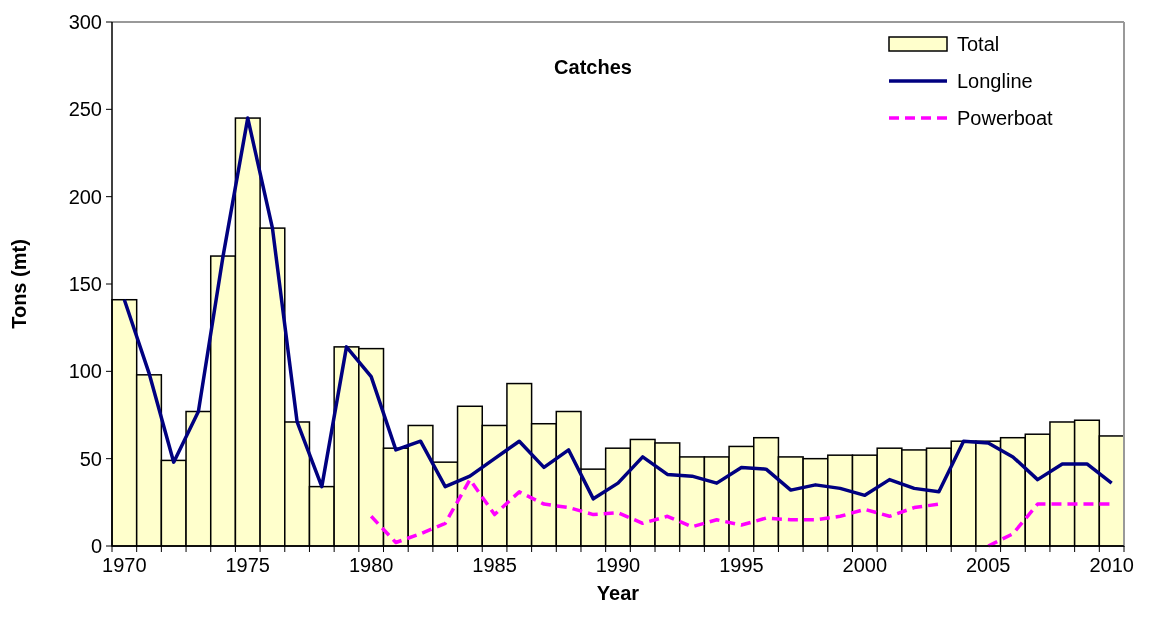 This screenshot has width=1160, height=630. Describe the element at coordinates (1005, 118) in the screenshot. I see `legend-label: Powerboat` at that location.